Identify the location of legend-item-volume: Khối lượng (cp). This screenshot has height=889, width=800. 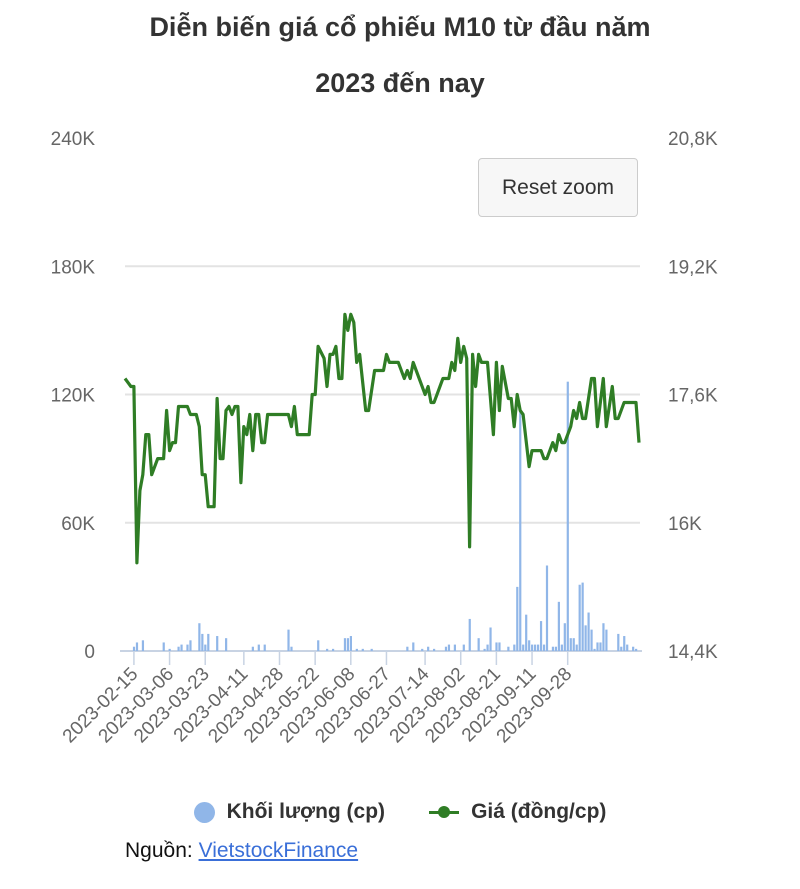
(289, 812).